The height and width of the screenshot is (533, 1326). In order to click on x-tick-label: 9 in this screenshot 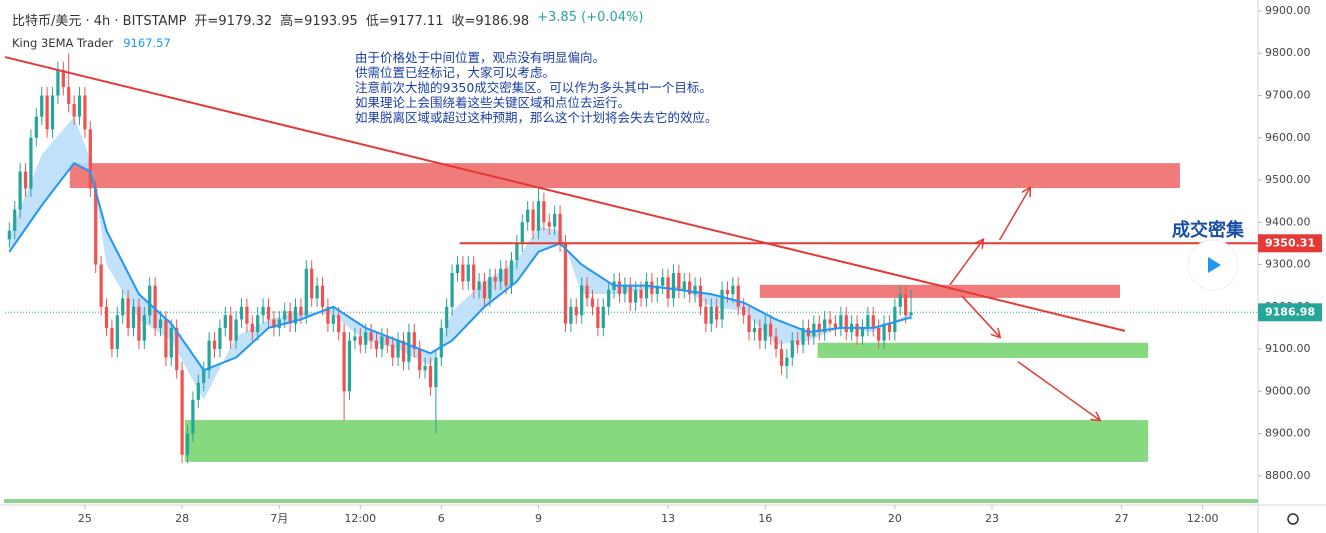, I will do `click(538, 518)`.